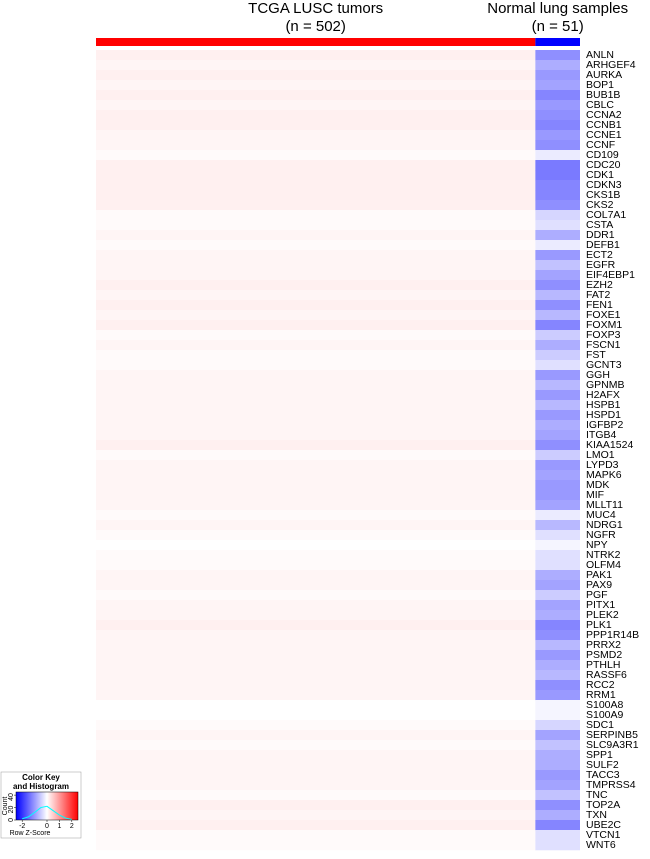  I want to click on row-label: EIF4EBP1, so click(610, 275).